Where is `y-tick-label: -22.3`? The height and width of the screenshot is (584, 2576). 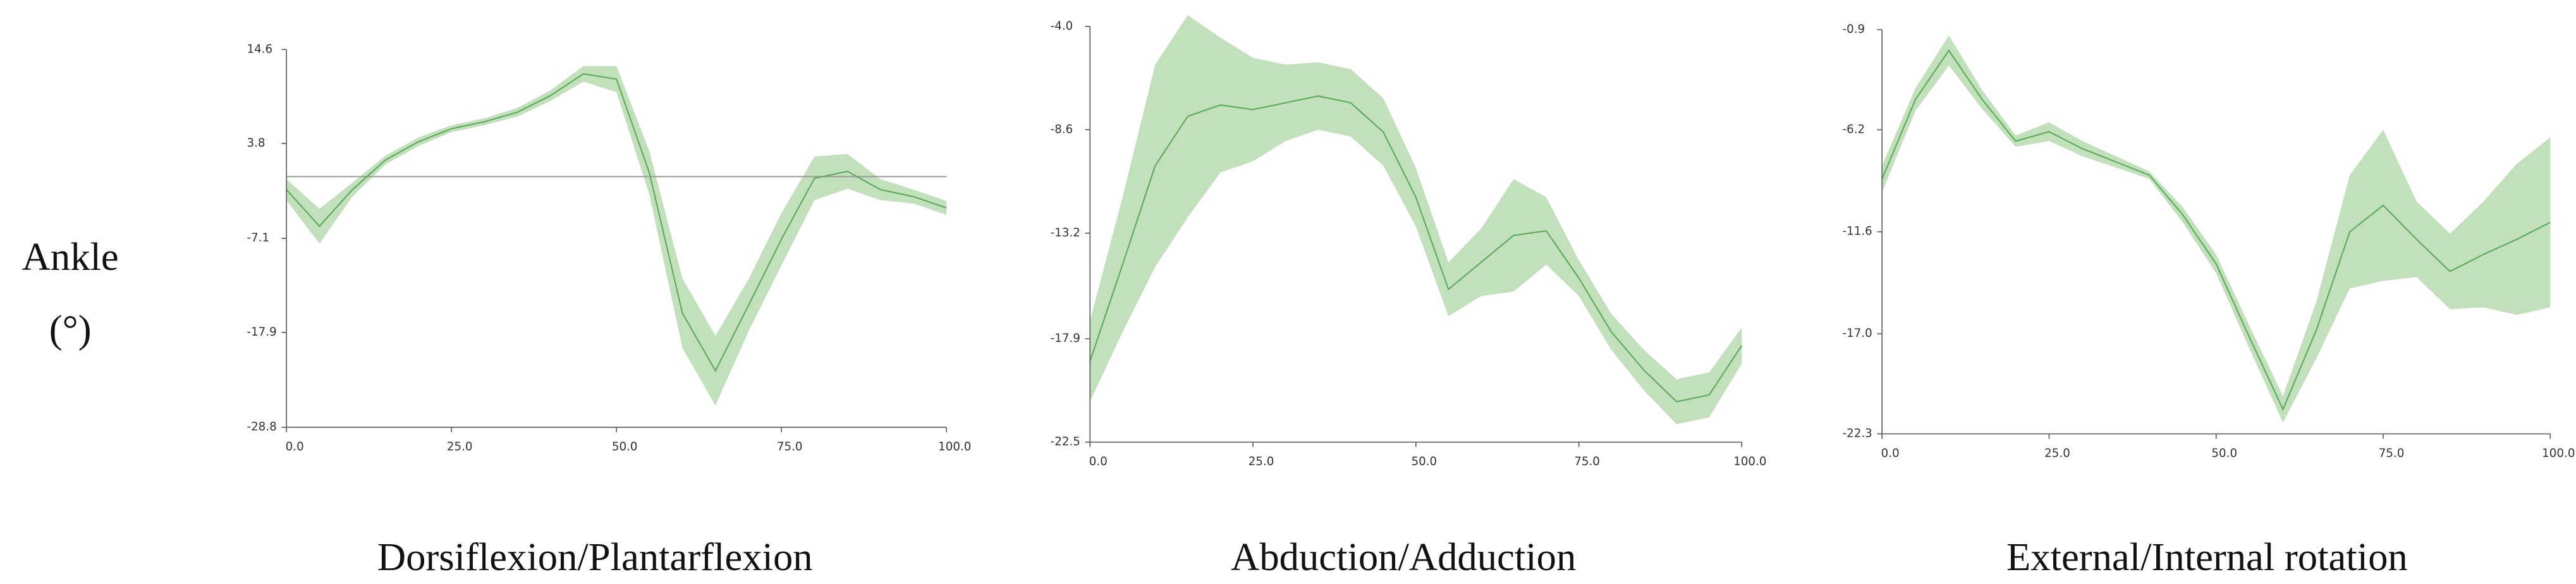 y-tick-label: -22.3 is located at coordinates (1857, 434).